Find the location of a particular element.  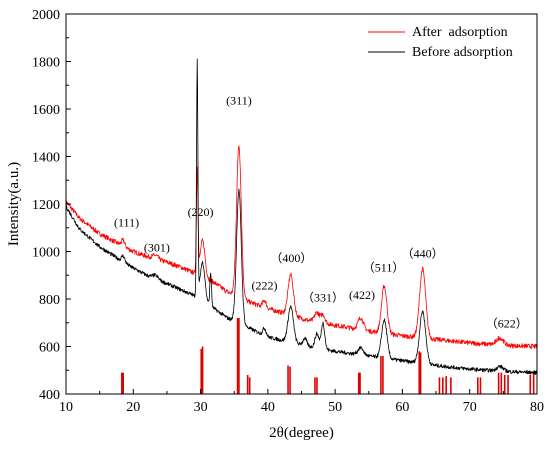

y-tick-label-1: 600 is located at coordinates (49, 348).